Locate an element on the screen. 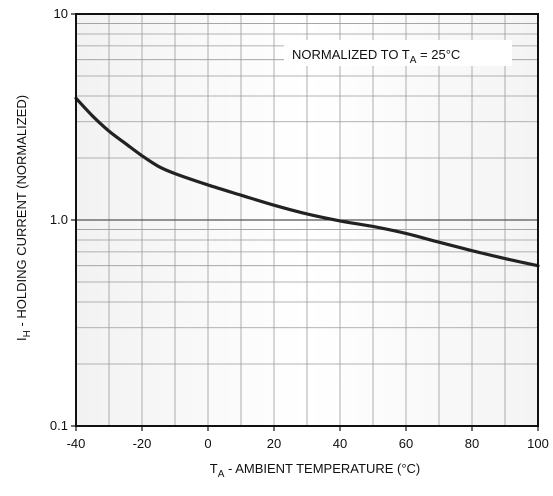 The height and width of the screenshot is (496, 553). x-tick-label: 20 is located at coordinates (274, 443).